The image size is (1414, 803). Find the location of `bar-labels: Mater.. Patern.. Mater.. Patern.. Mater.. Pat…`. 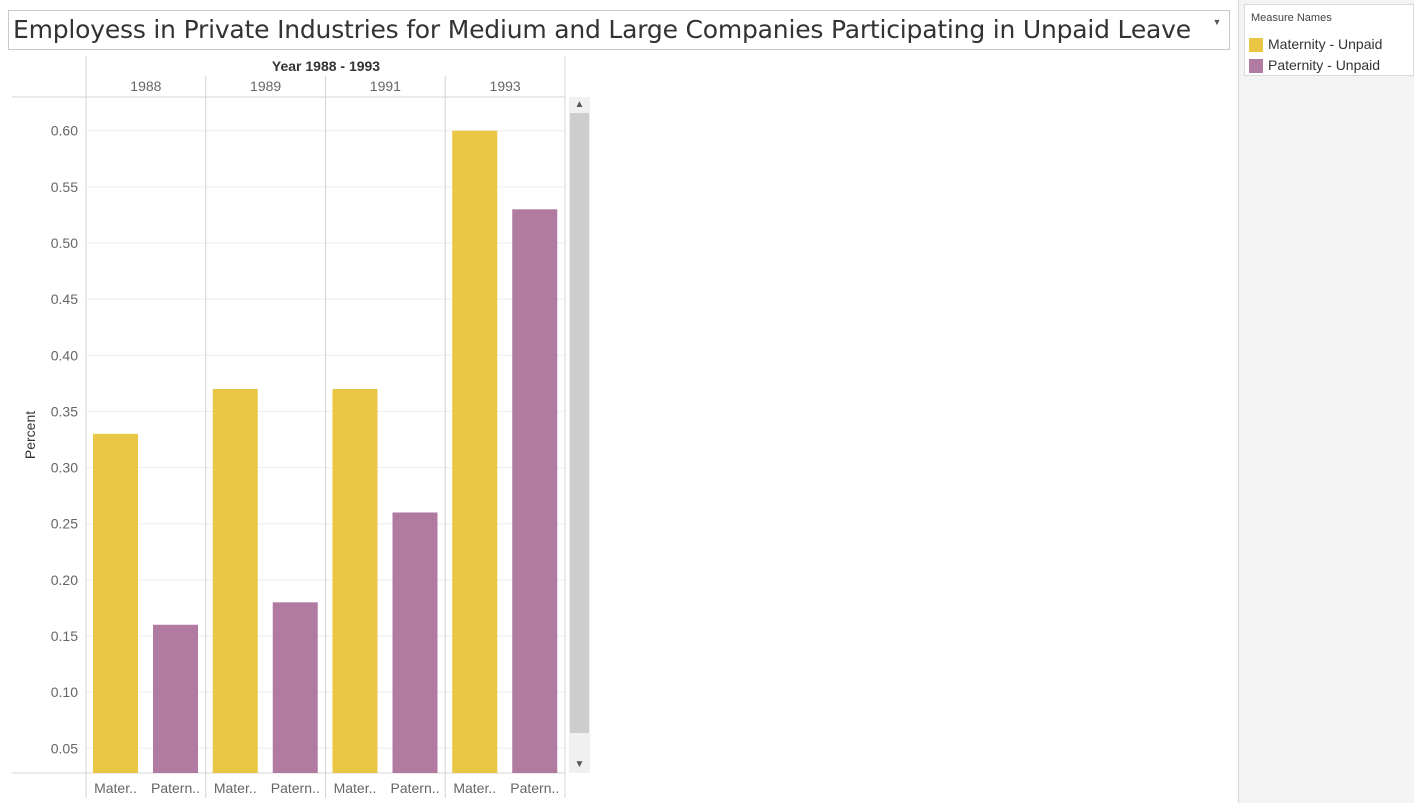

bar-labels: Mater.. Patern.. Mater.. Patern.. Mater.. Pat… is located at coordinates (326, 788).